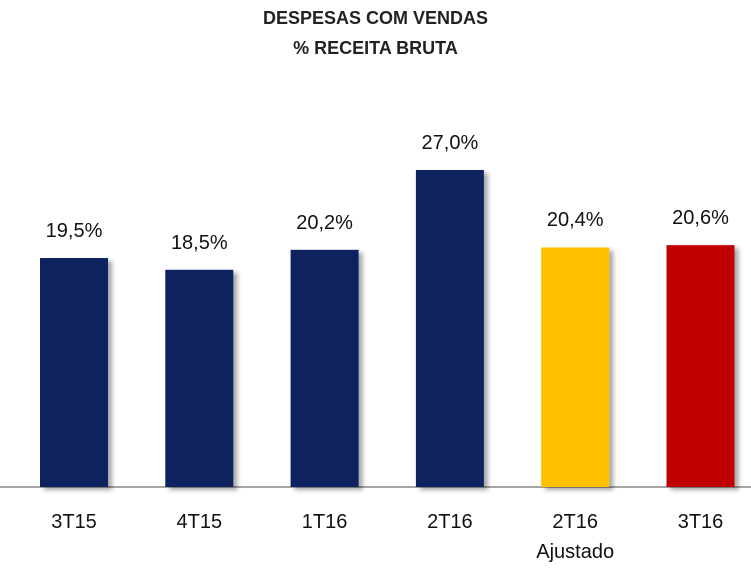 The image size is (751, 568). I want to click on value-label: 18,5%, so click(199, 242).